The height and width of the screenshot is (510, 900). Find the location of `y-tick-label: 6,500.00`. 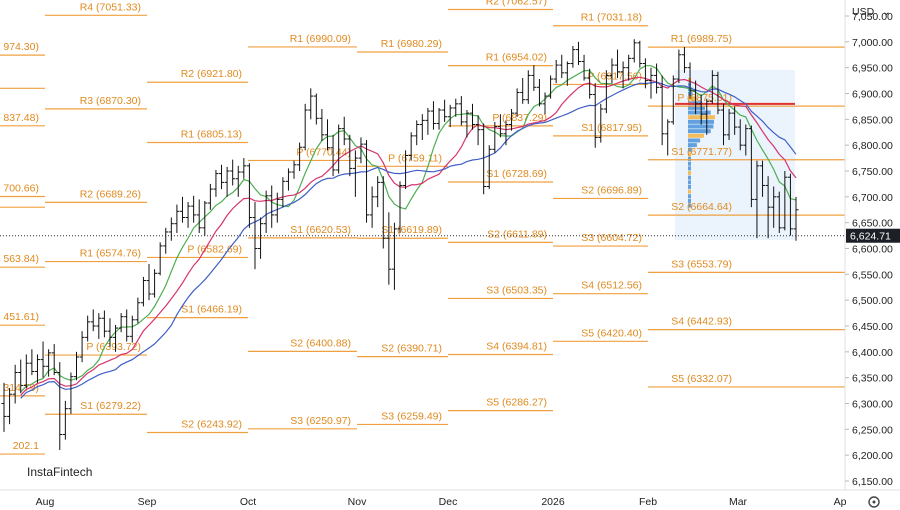

y-tick-label: 6,500.00 is located at coordinates (872, 301).